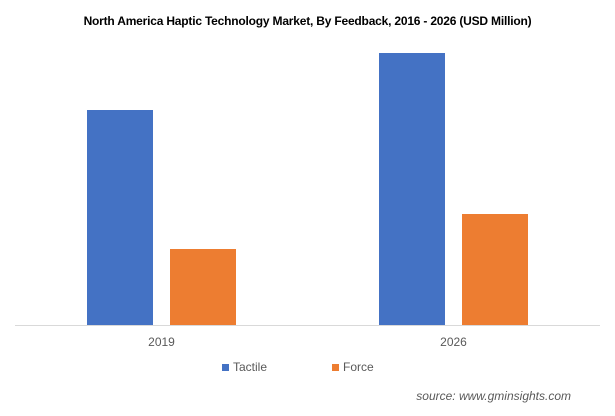 The image size is (615, 416). I want to click on legend-item-force: Force, so click(353, 367).